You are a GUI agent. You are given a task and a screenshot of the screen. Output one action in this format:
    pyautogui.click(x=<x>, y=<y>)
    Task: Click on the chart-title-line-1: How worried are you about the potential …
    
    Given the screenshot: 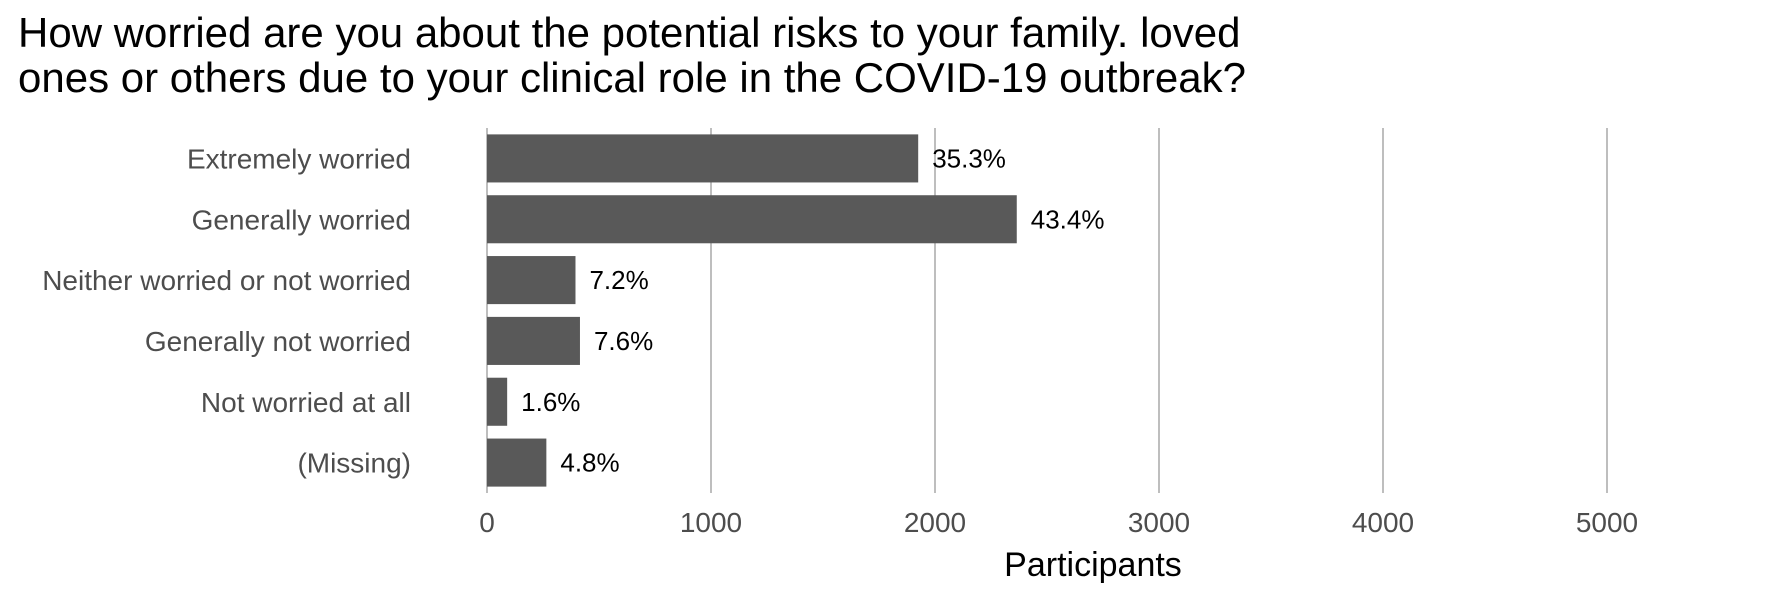 What is the action you would take?
    pyautogui.click(x=629, y=32)
    